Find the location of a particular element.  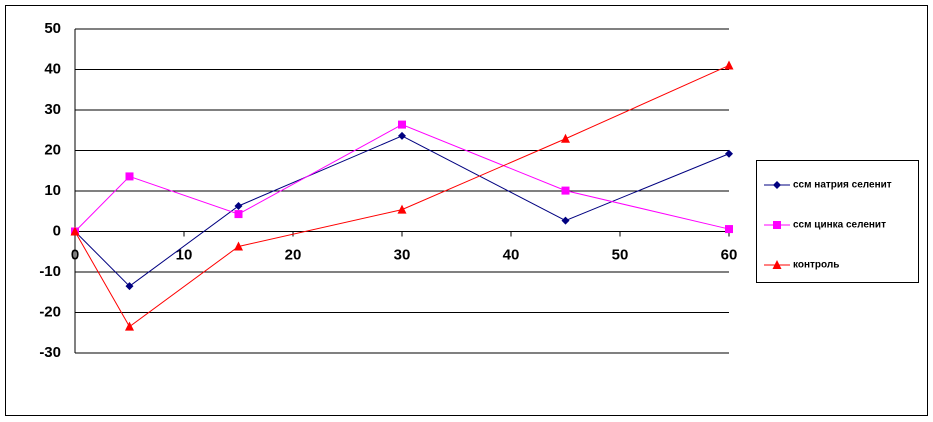

x-tick-label: 50 is located at coordinates (620, 254).